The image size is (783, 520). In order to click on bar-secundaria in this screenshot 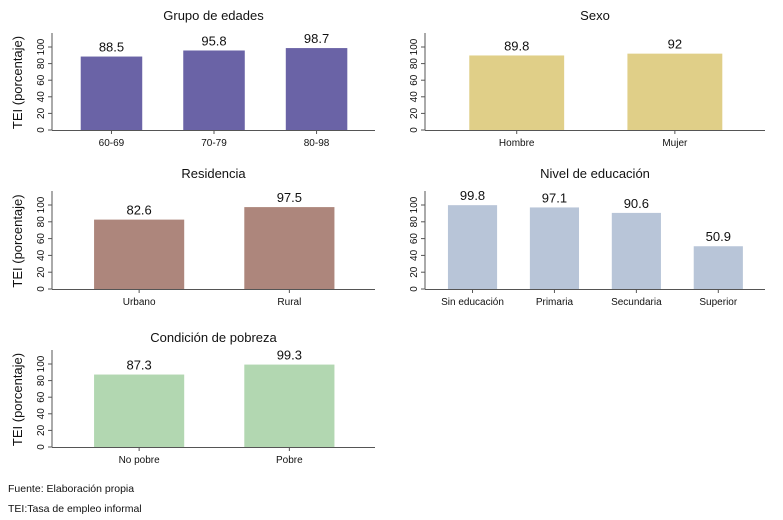, I will do `click(636, 250)`.